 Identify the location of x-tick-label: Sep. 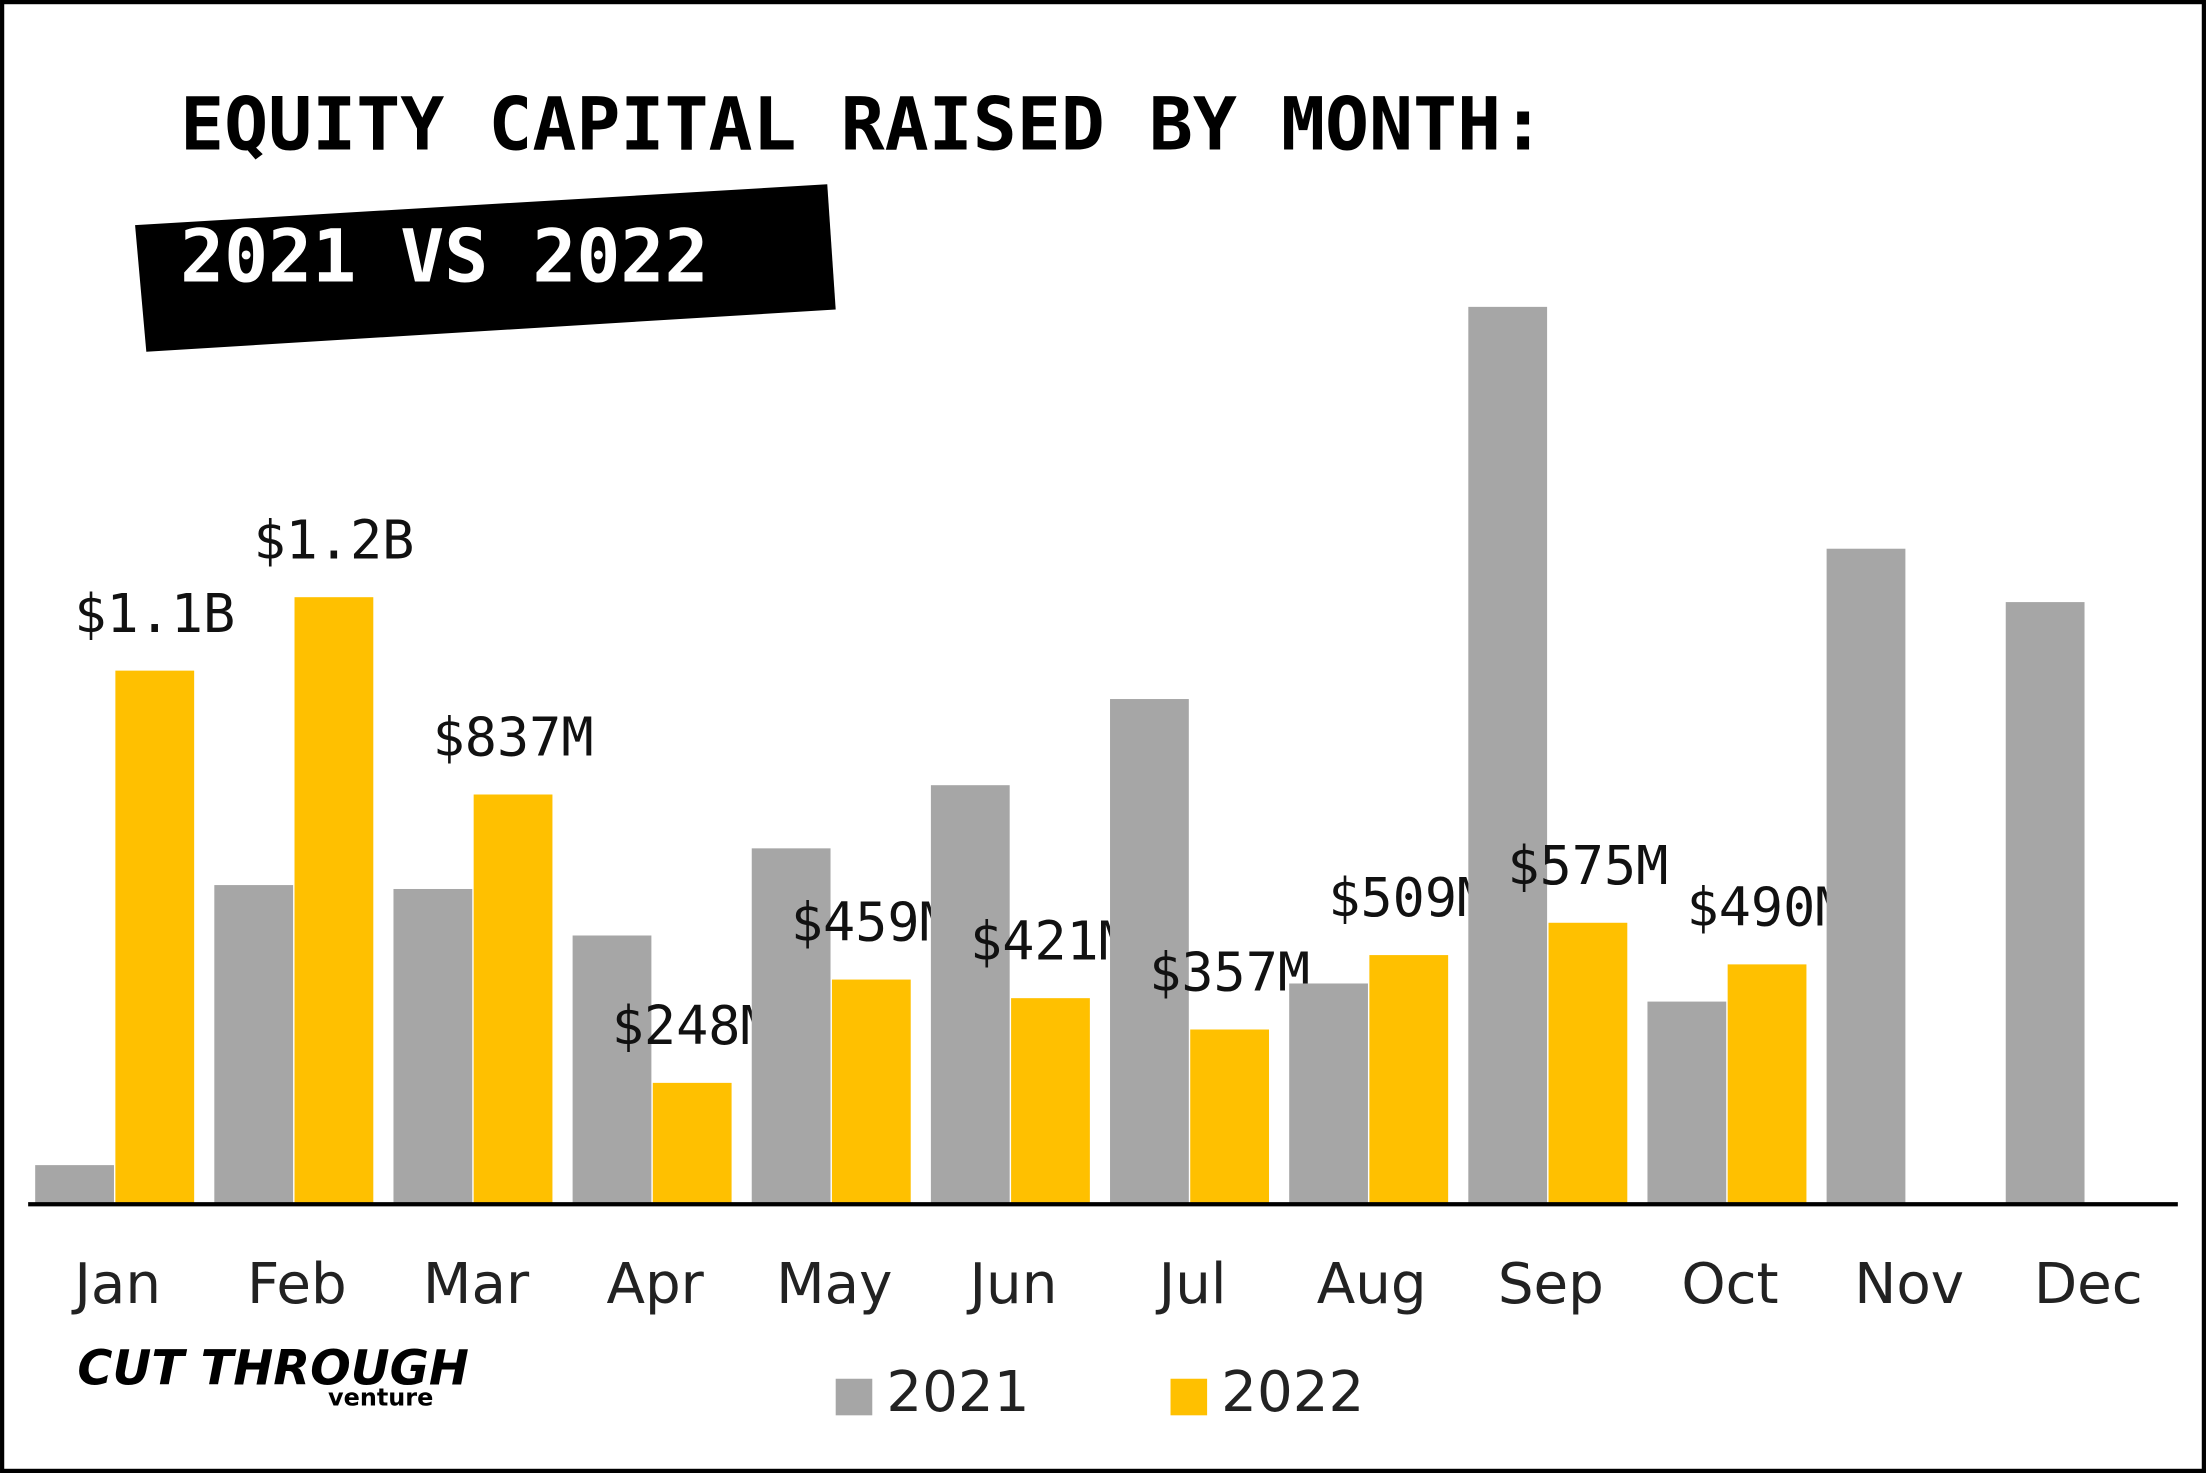
(1551, 1284).